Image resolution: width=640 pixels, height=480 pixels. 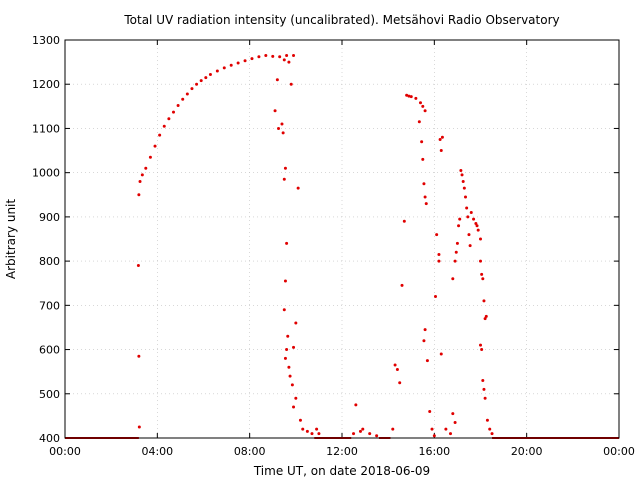 I want to click on y-tick-label: 900, so click(x=49, y=217).